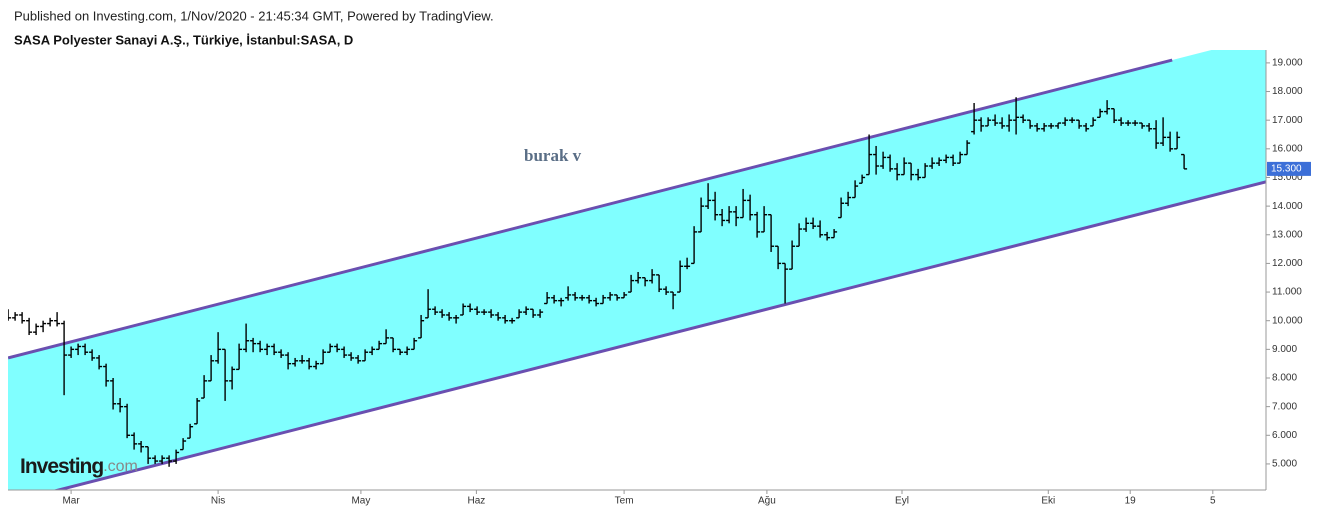  What do you see at coordinates (218, 501) in the screenshot?
I see `x-tick-label: Nis` at bounding box center [218, 501].